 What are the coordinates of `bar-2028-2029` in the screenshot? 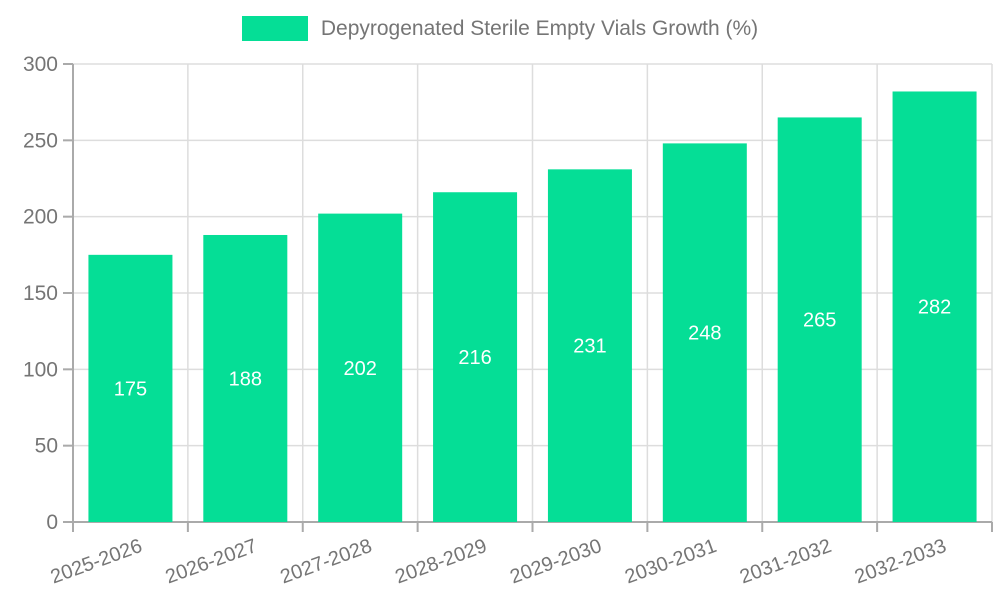 It's located at (475, 357).